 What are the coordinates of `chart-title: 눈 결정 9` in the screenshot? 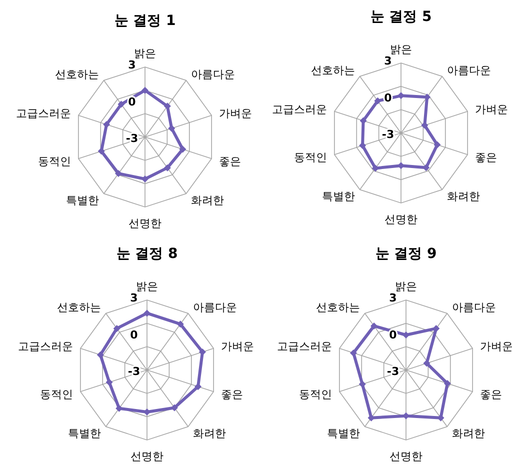 It's located at (406, 254).